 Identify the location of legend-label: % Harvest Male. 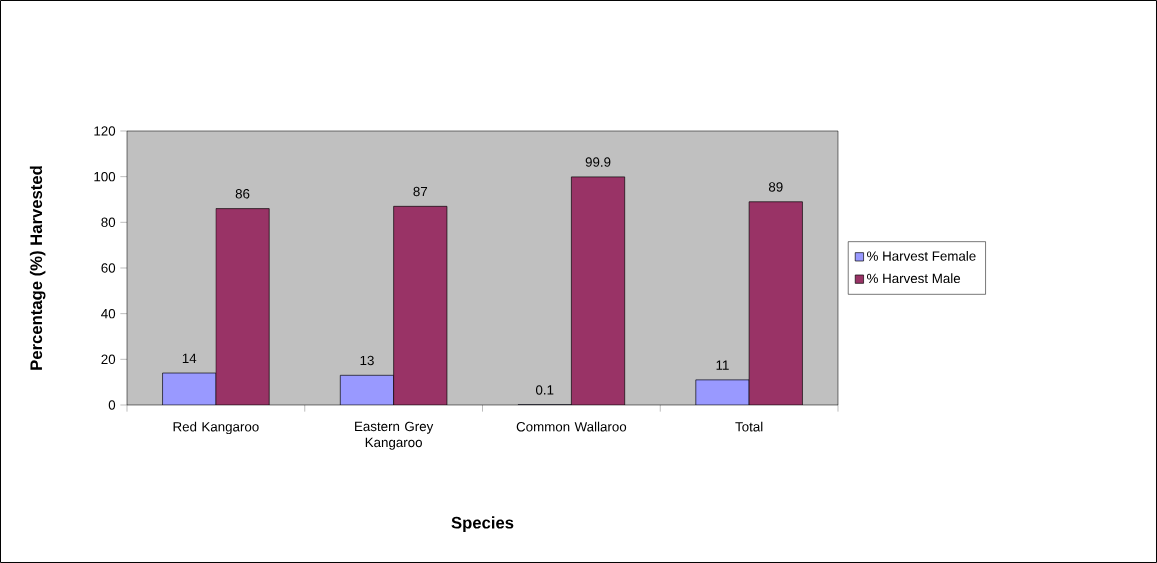
(914, 278).